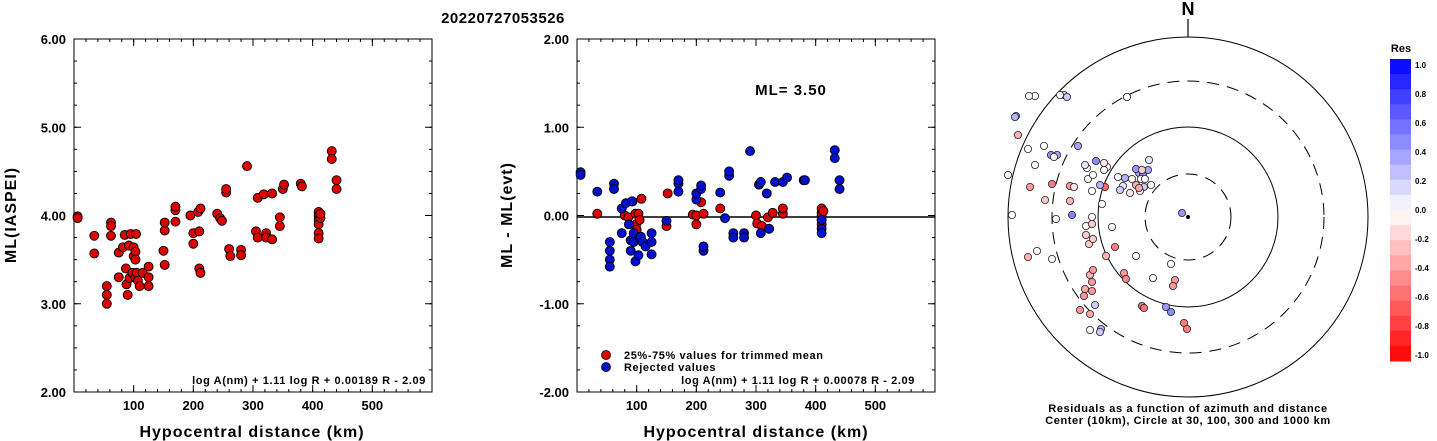  Describe the element at coordinates (554, 304) in the screenshot. I see `y-tick-label: -1.00` at that location.